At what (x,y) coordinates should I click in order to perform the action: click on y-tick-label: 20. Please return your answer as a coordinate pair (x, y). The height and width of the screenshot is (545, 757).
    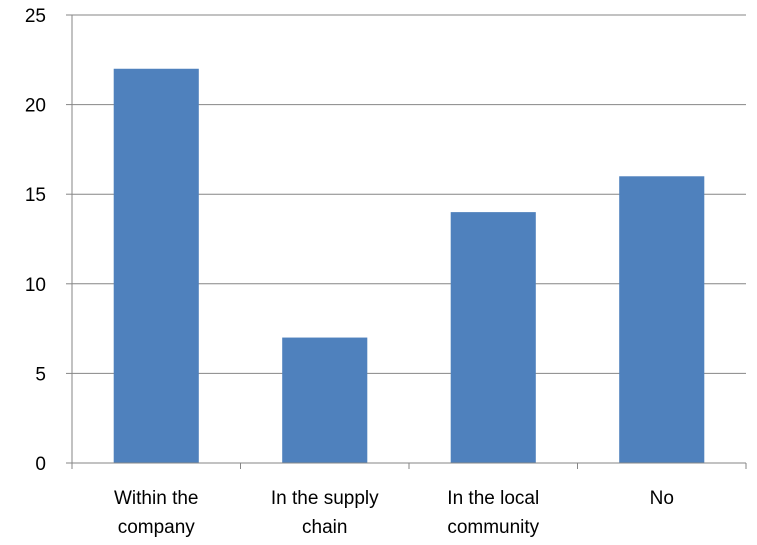
    Looking at the image, I should click on (35, 106).